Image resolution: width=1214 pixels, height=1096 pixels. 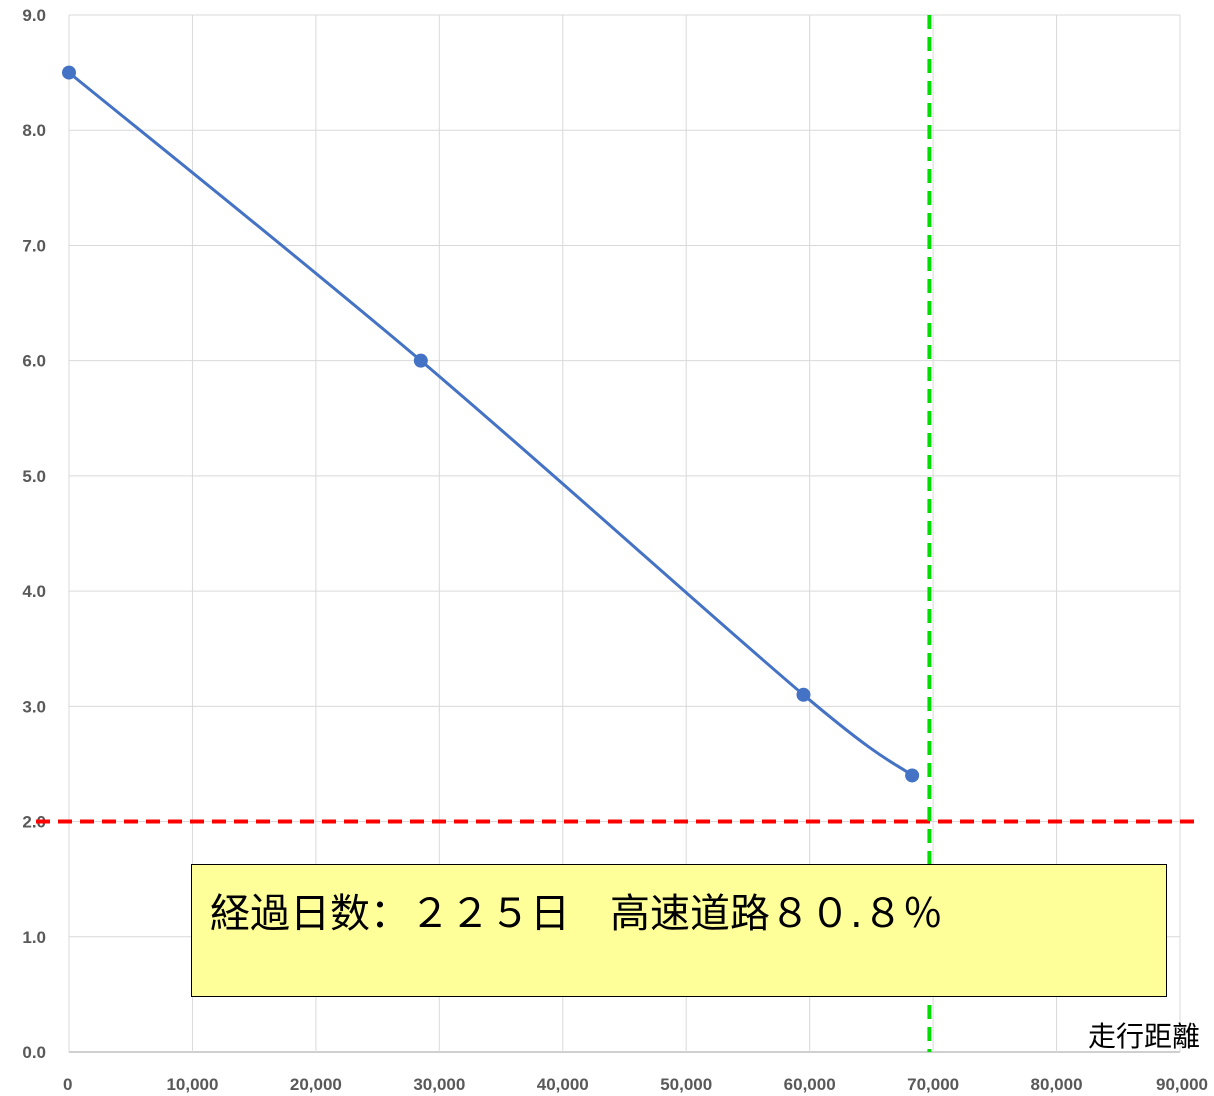 What do you see at coordinates (1182, 1084) in the screenshot?
I see `x-tick-label: 90,000` at bounding box center [1182, 1084].